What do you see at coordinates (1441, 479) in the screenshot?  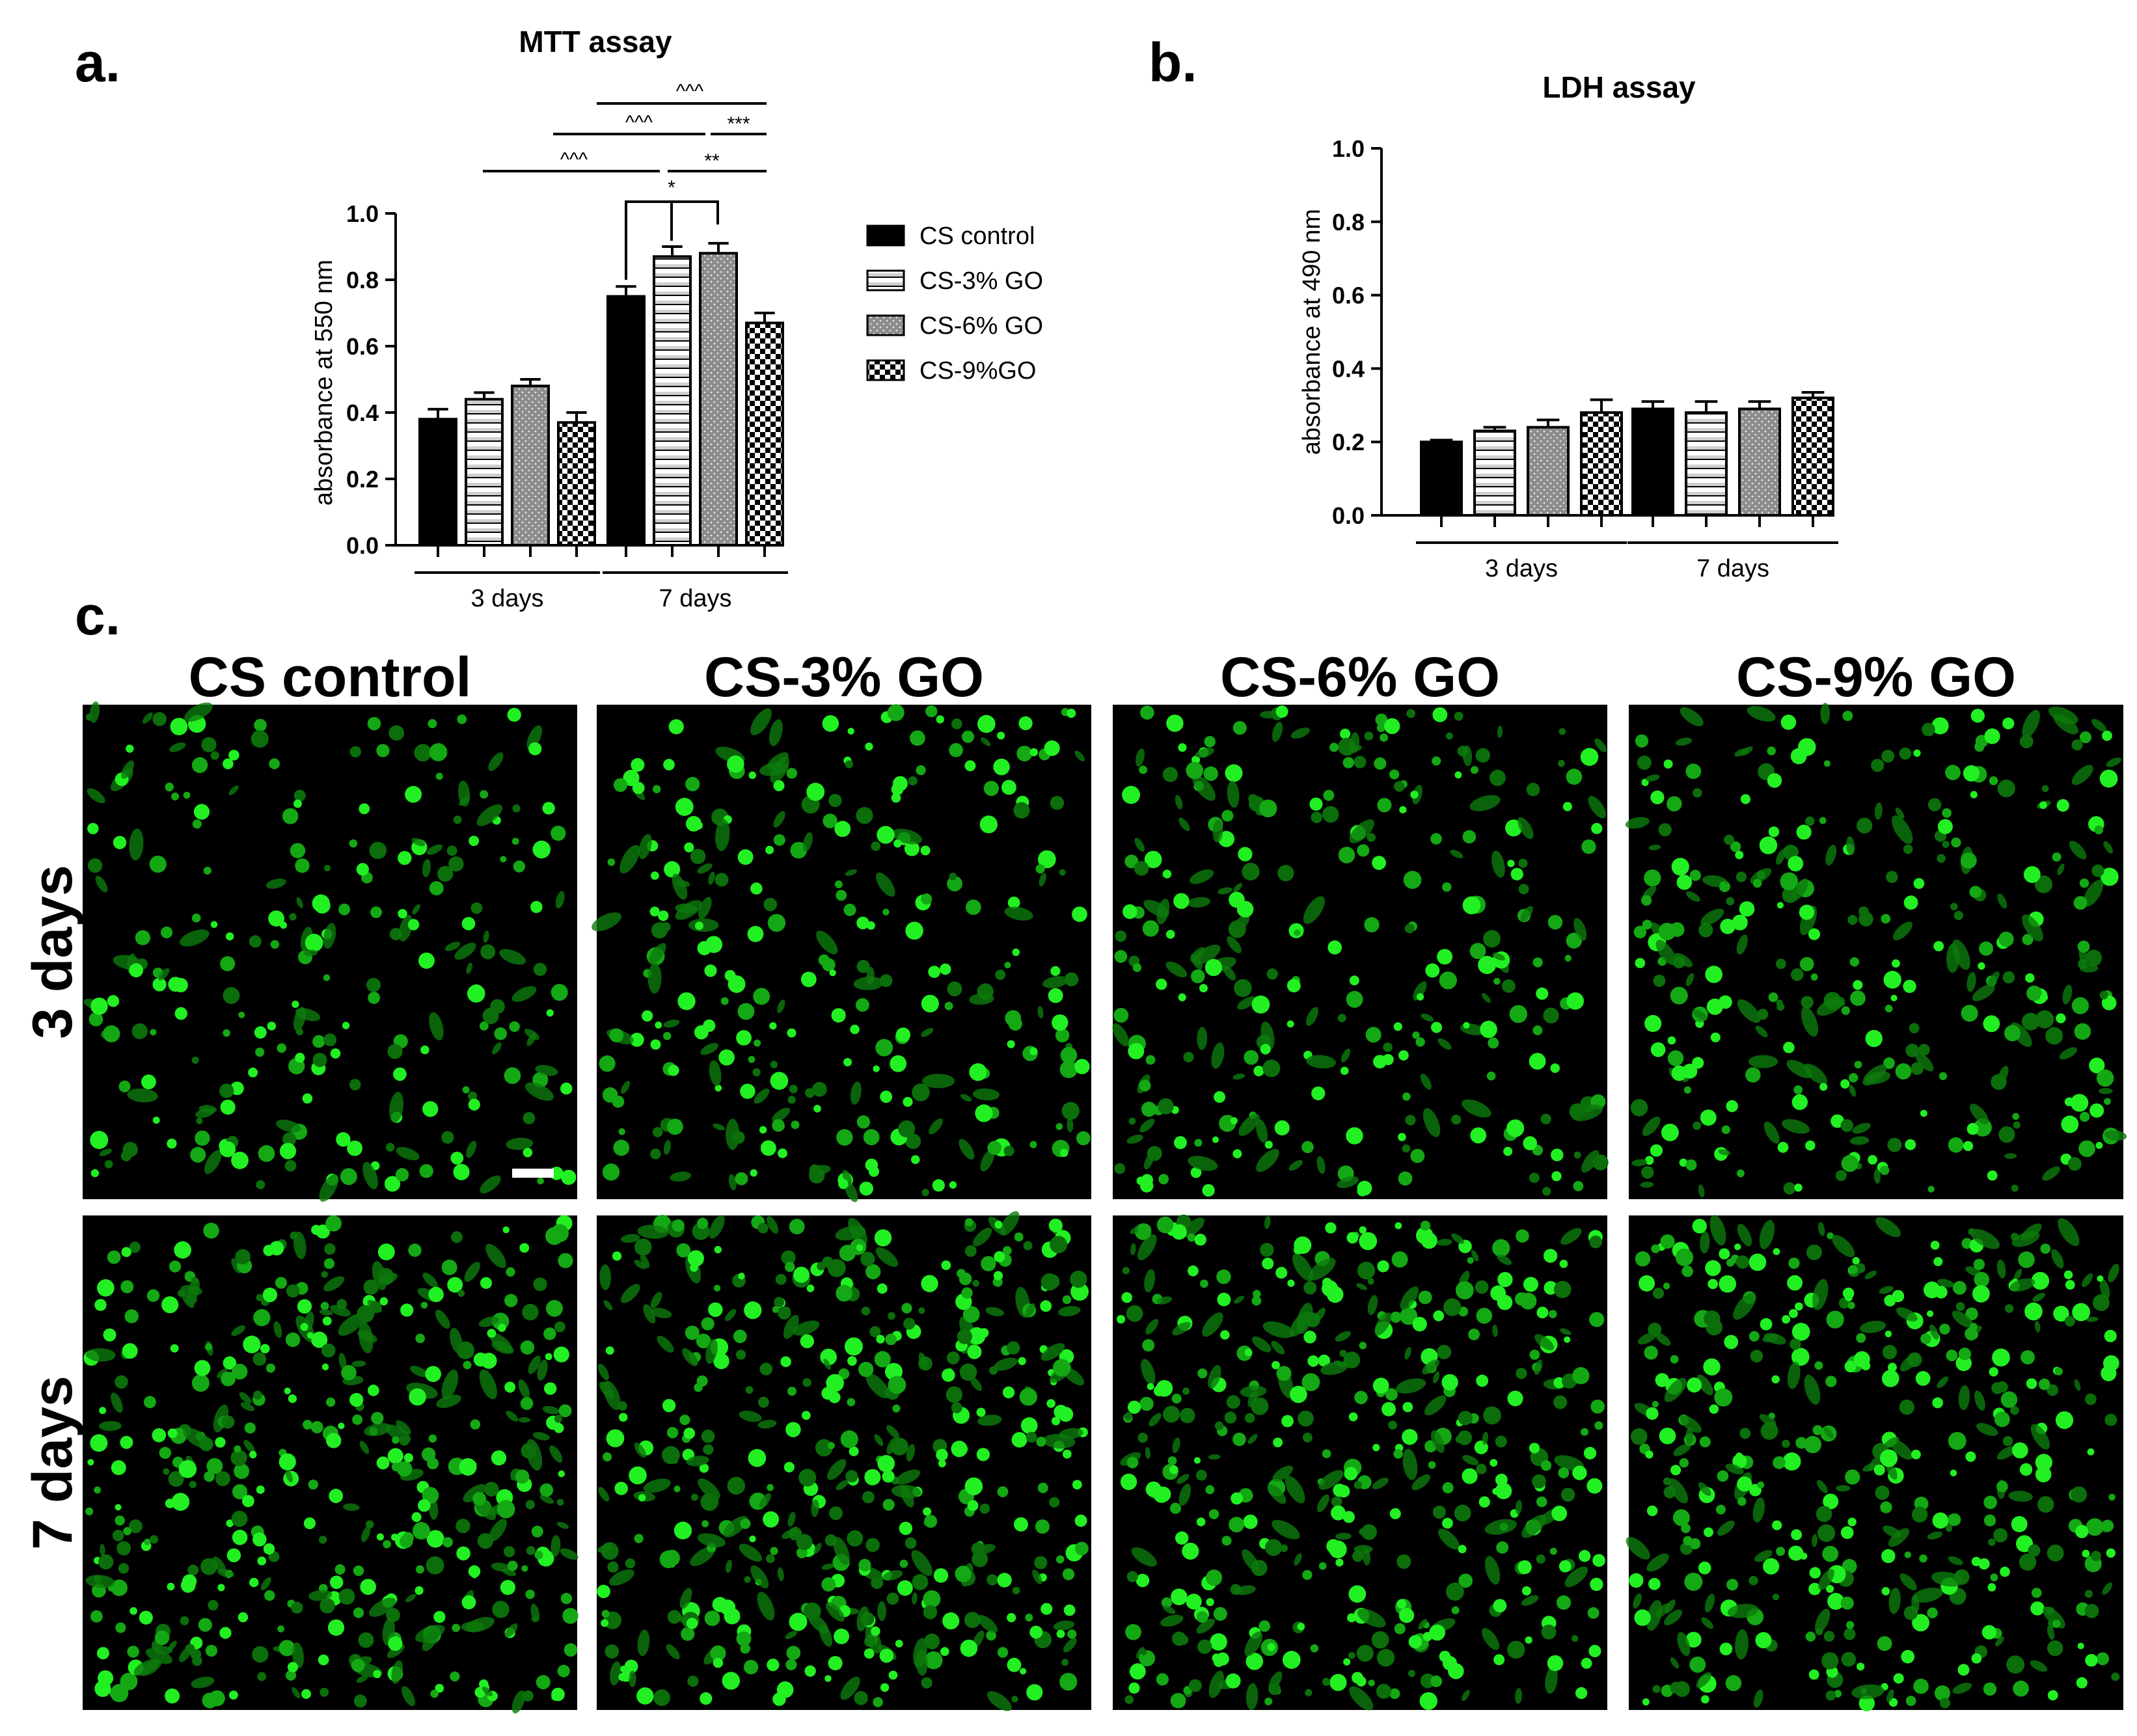 I see `ldh-bar-3-days-cs-control` at bounding box center [1441, 479].